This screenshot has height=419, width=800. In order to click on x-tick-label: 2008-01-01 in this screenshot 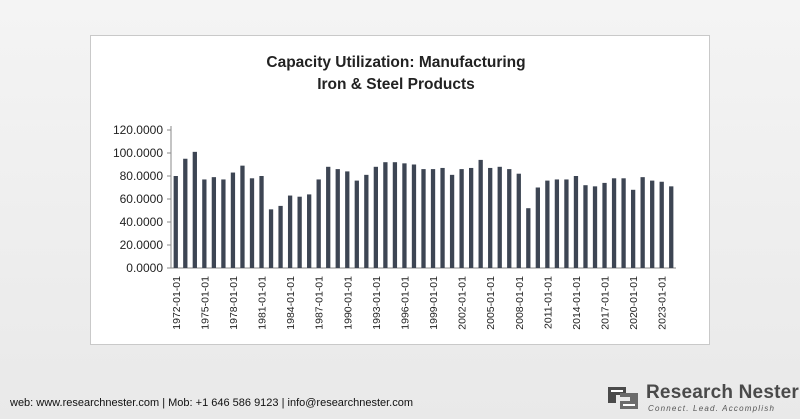, I will do `click(520, 303)`.